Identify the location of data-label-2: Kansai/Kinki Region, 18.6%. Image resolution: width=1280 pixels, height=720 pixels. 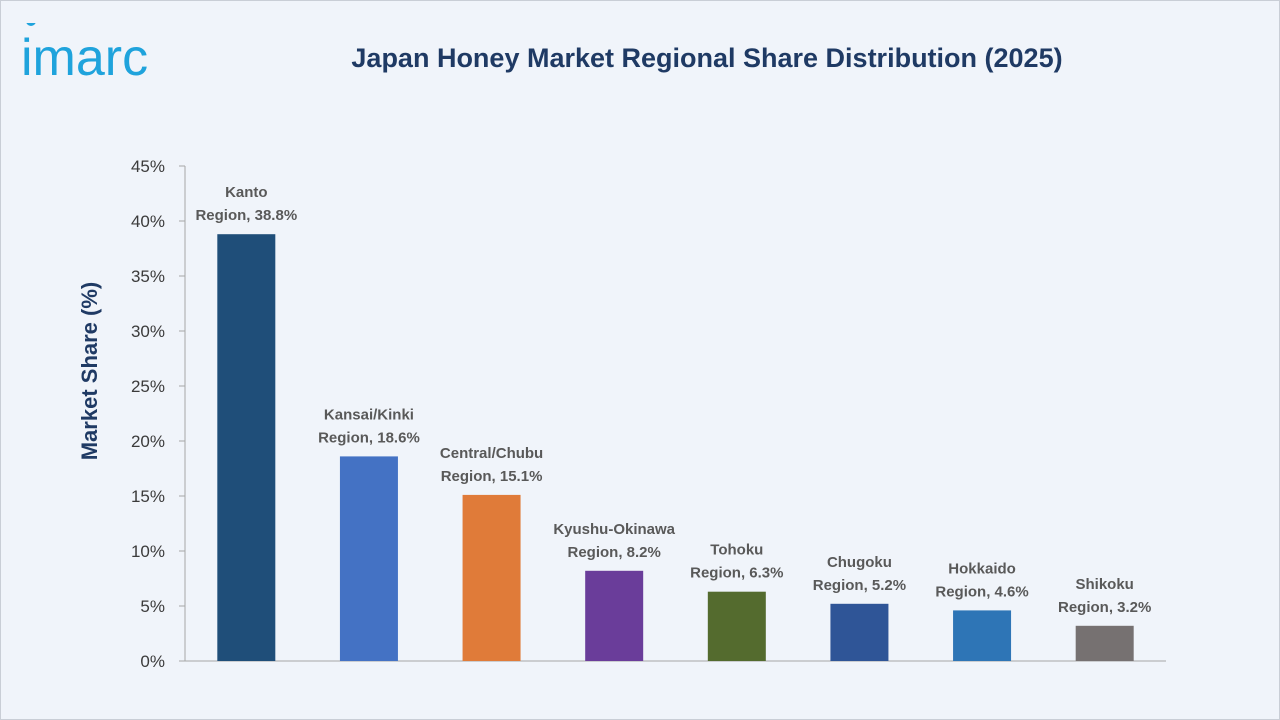
(369, 426).